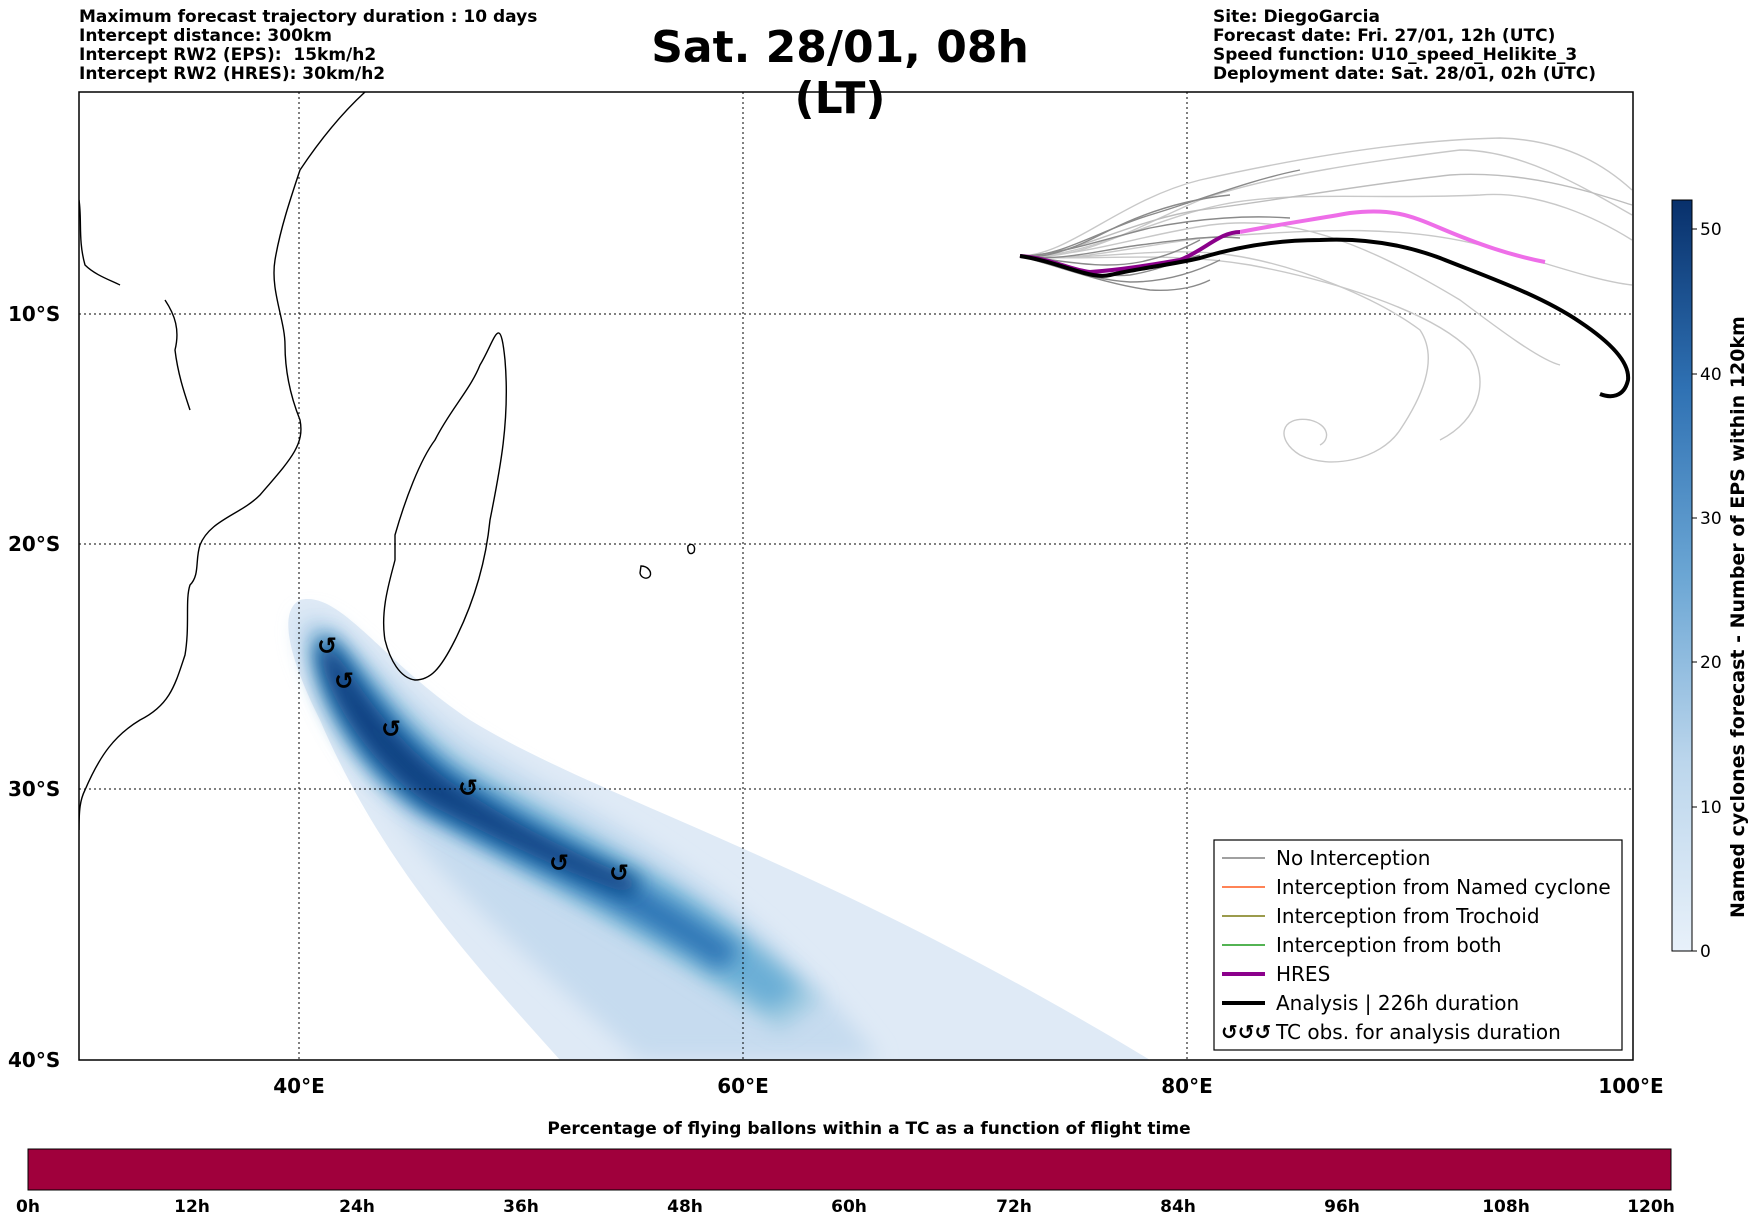 The width and height of the screenshot is (1754, 1223). What do you see at coordinates (1630, 1086) in the screenshot?
I see `lon-label-100e: 100°E` at bounding box center [1630, 1086].